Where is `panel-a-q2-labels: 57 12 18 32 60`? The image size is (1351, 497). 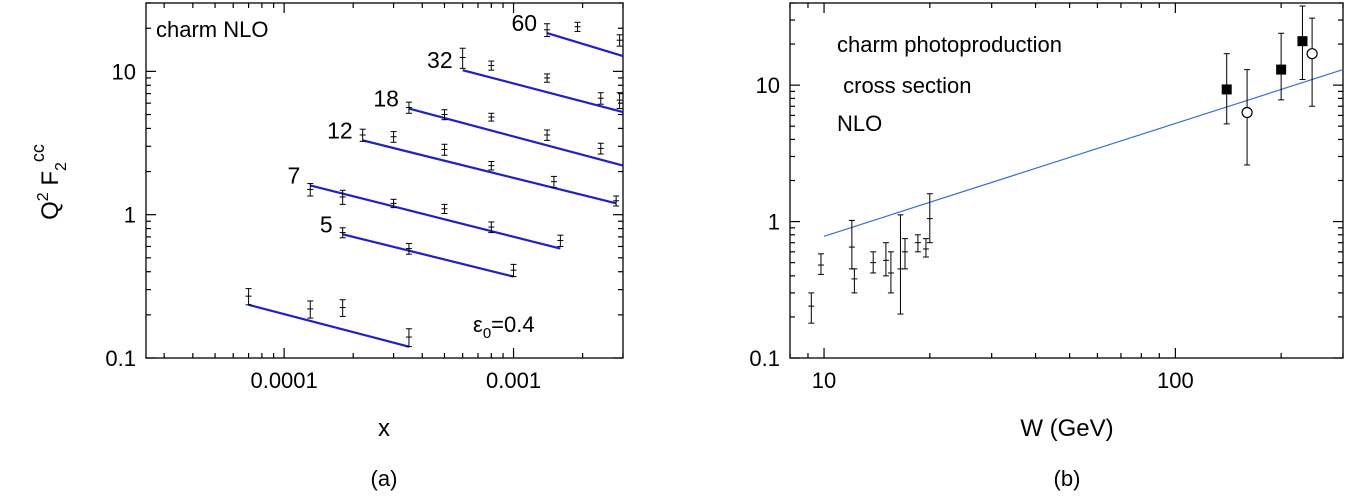 panel-a-q2-labels: 57 12 18 32 60 is located at coordinates (412, 123).